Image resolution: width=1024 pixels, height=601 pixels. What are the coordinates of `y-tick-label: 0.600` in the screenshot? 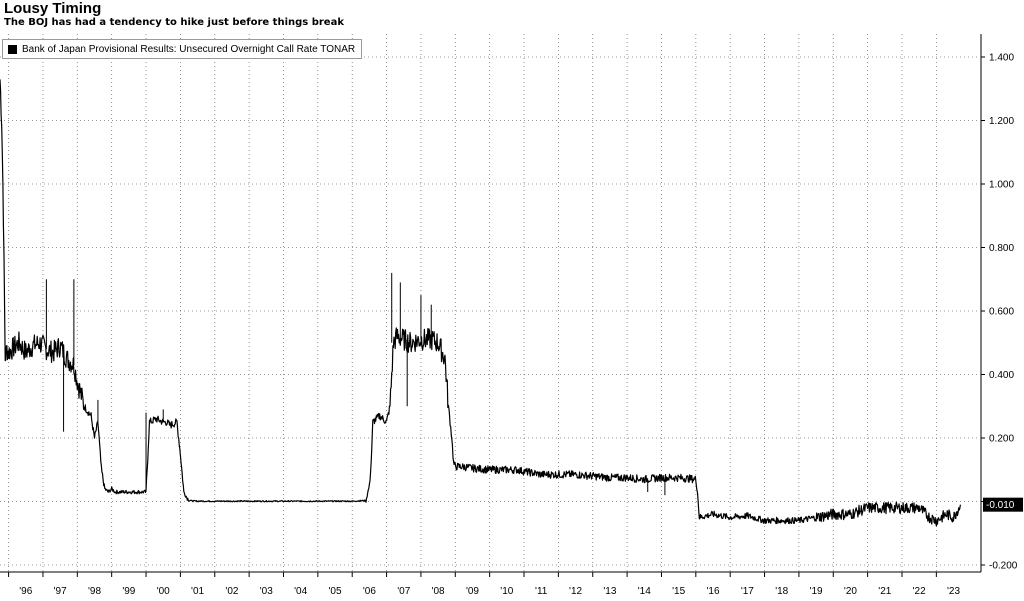 It's located at (1001, 312).